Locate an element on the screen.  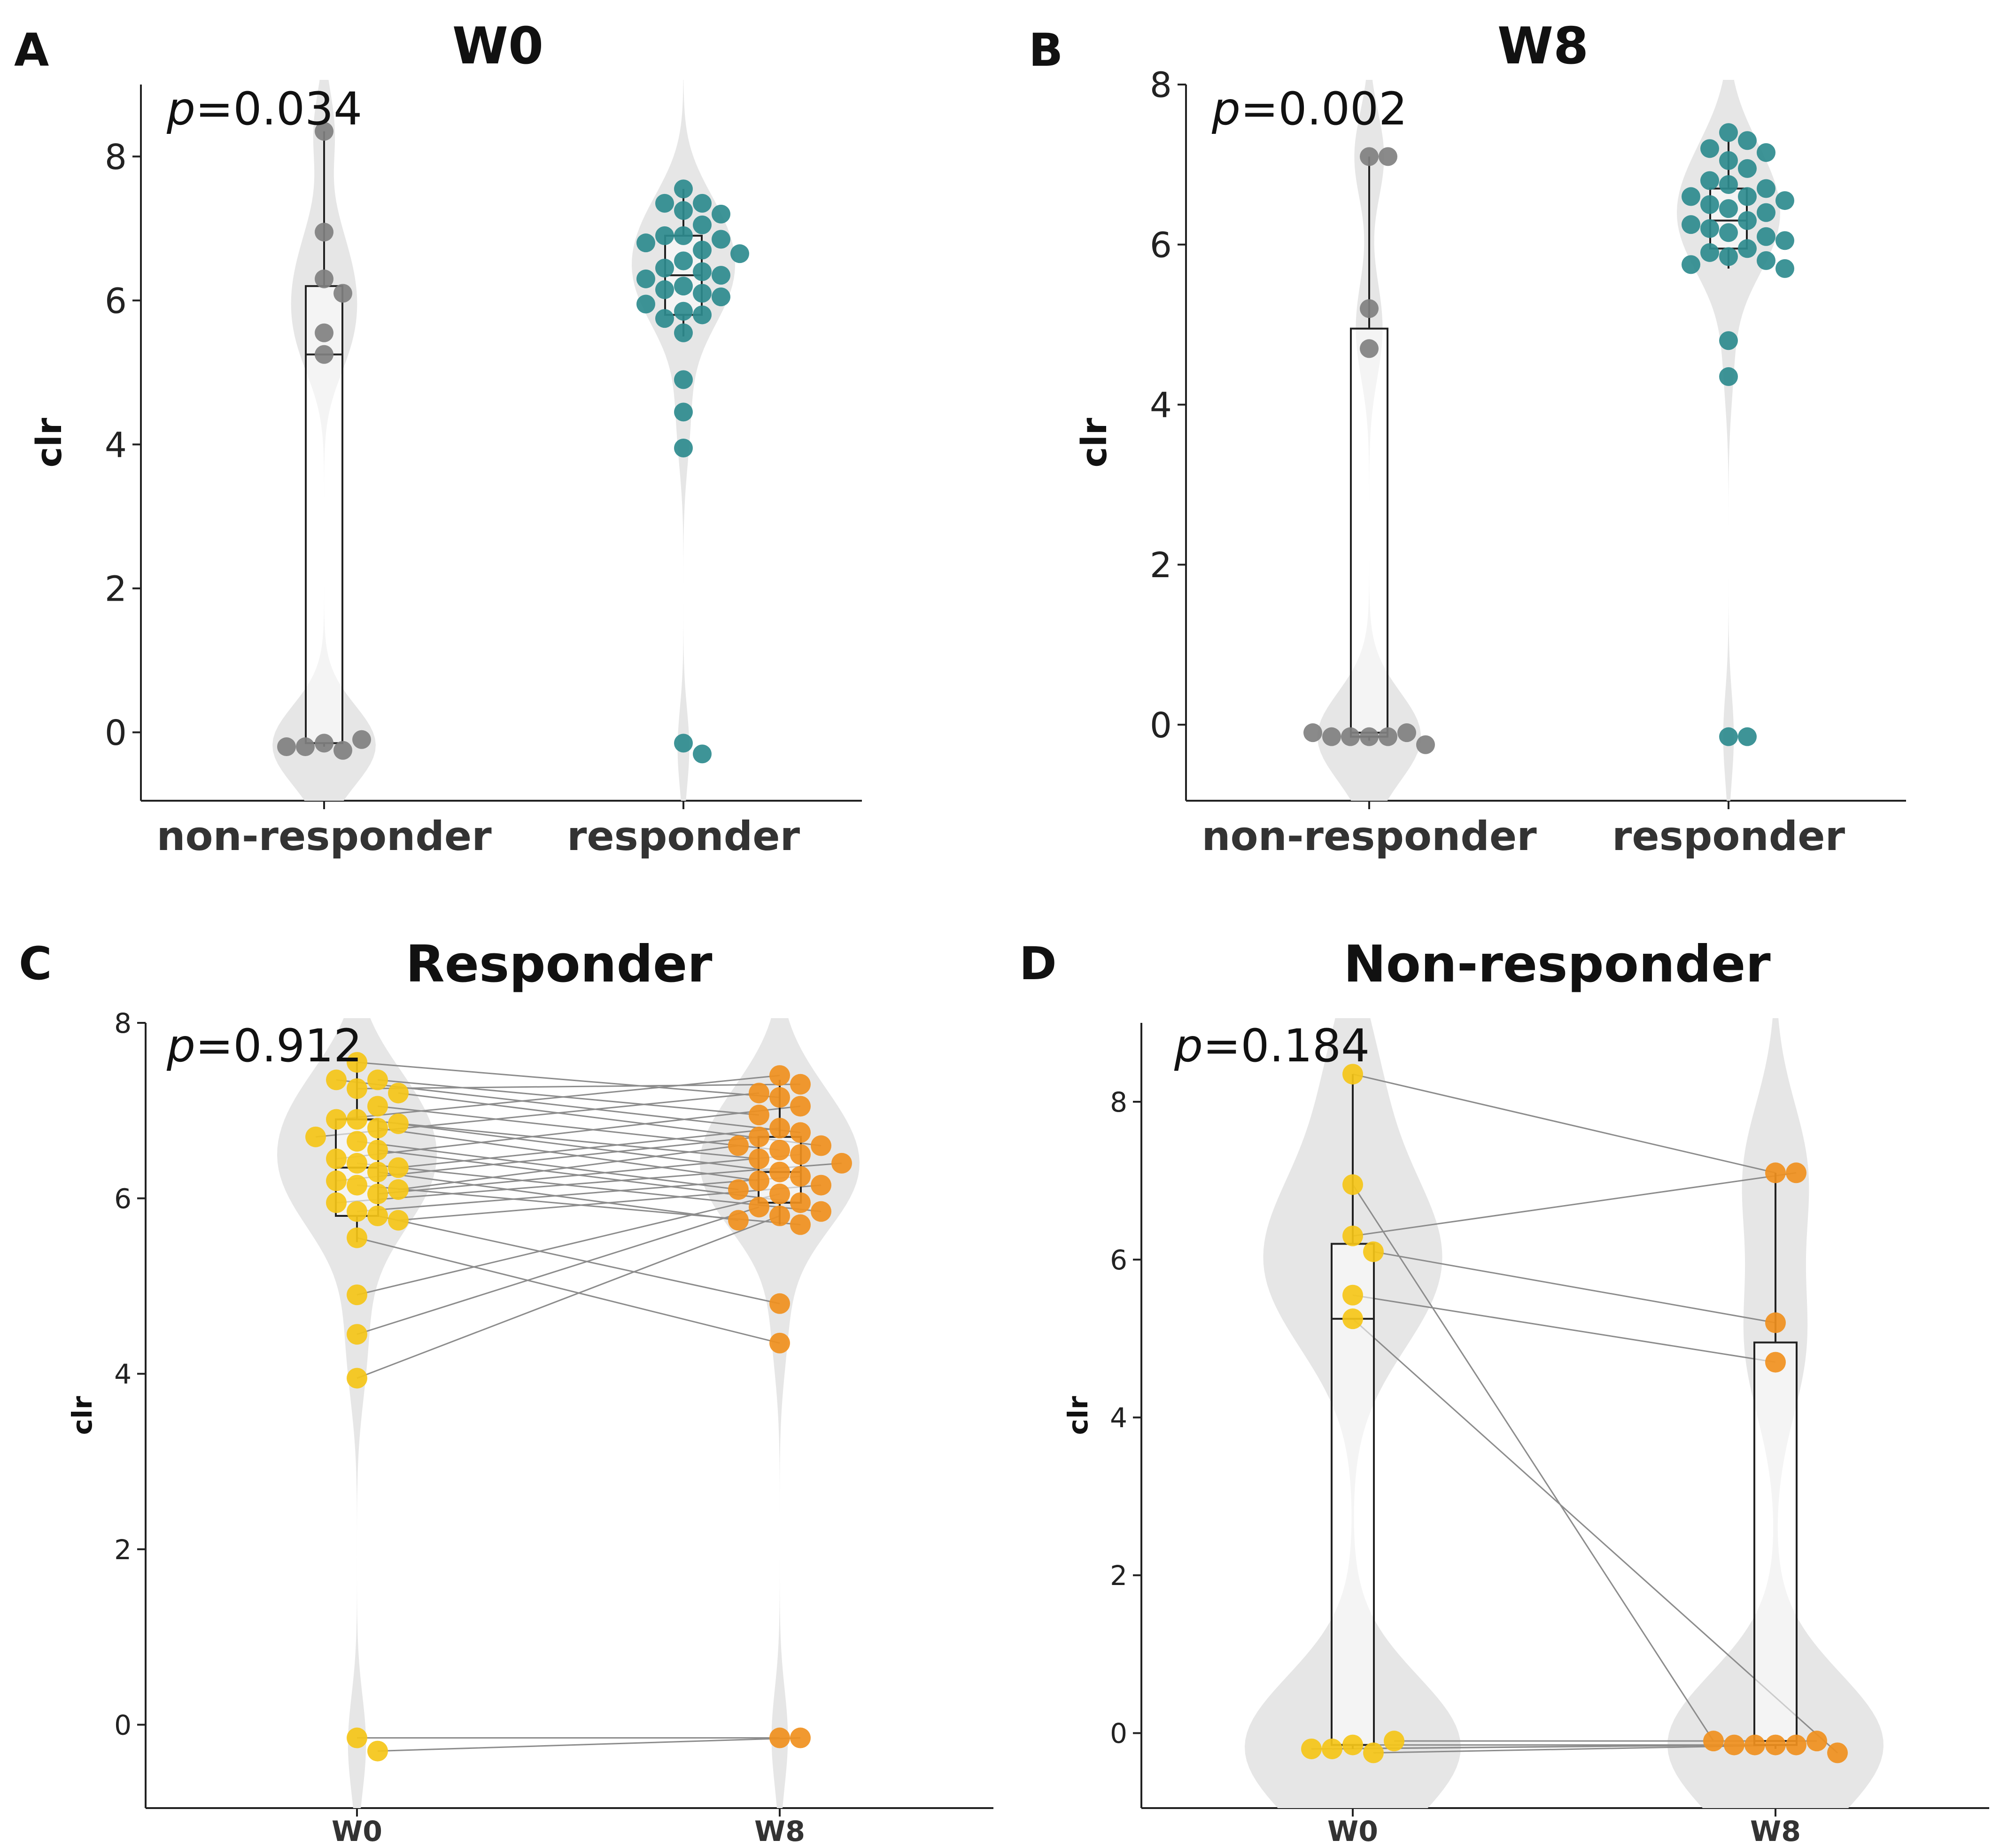
p-value-text: =0.912 is located at coordinates (278, 1046).